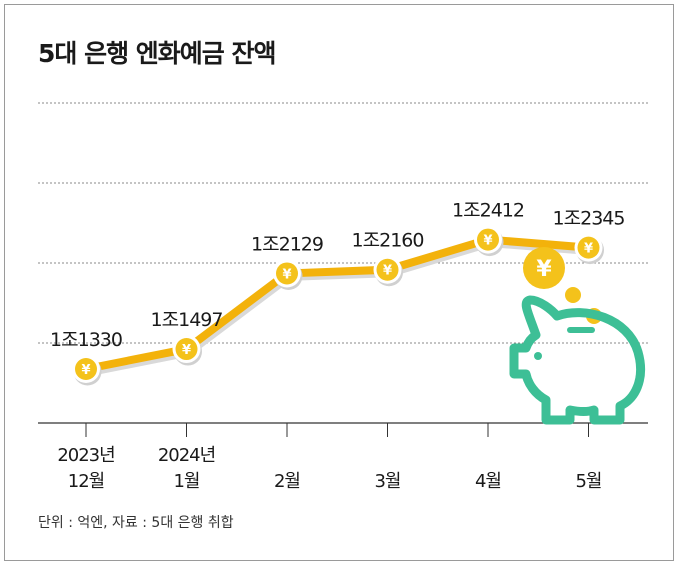 This screenshot has height=567, width=680. I want to click on x-tick-labels: 2023년 12월 2024년 1월 2월 3월 4월 5월, so click(329, 468).